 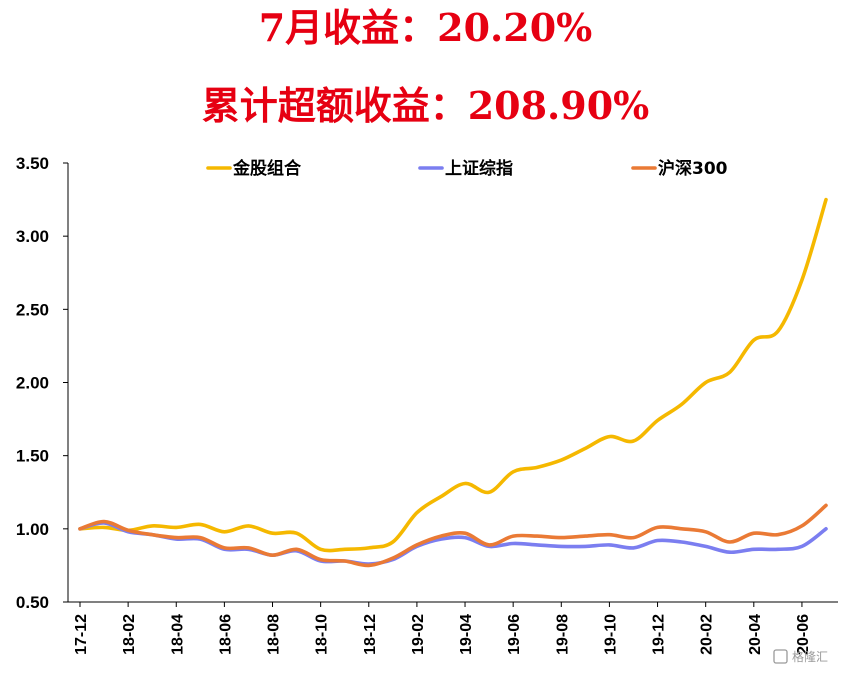 What do you see at coordinates (32, 383) in the screenshot?
I see `y-tick-label: 2.00` at bounding box center [32, 383].